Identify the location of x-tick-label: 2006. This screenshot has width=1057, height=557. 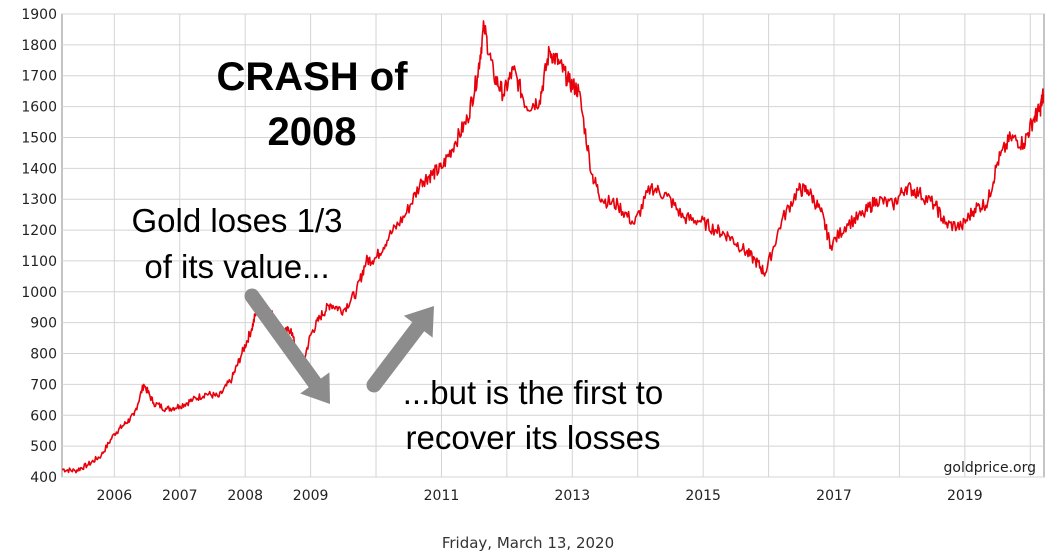
(115, 496).